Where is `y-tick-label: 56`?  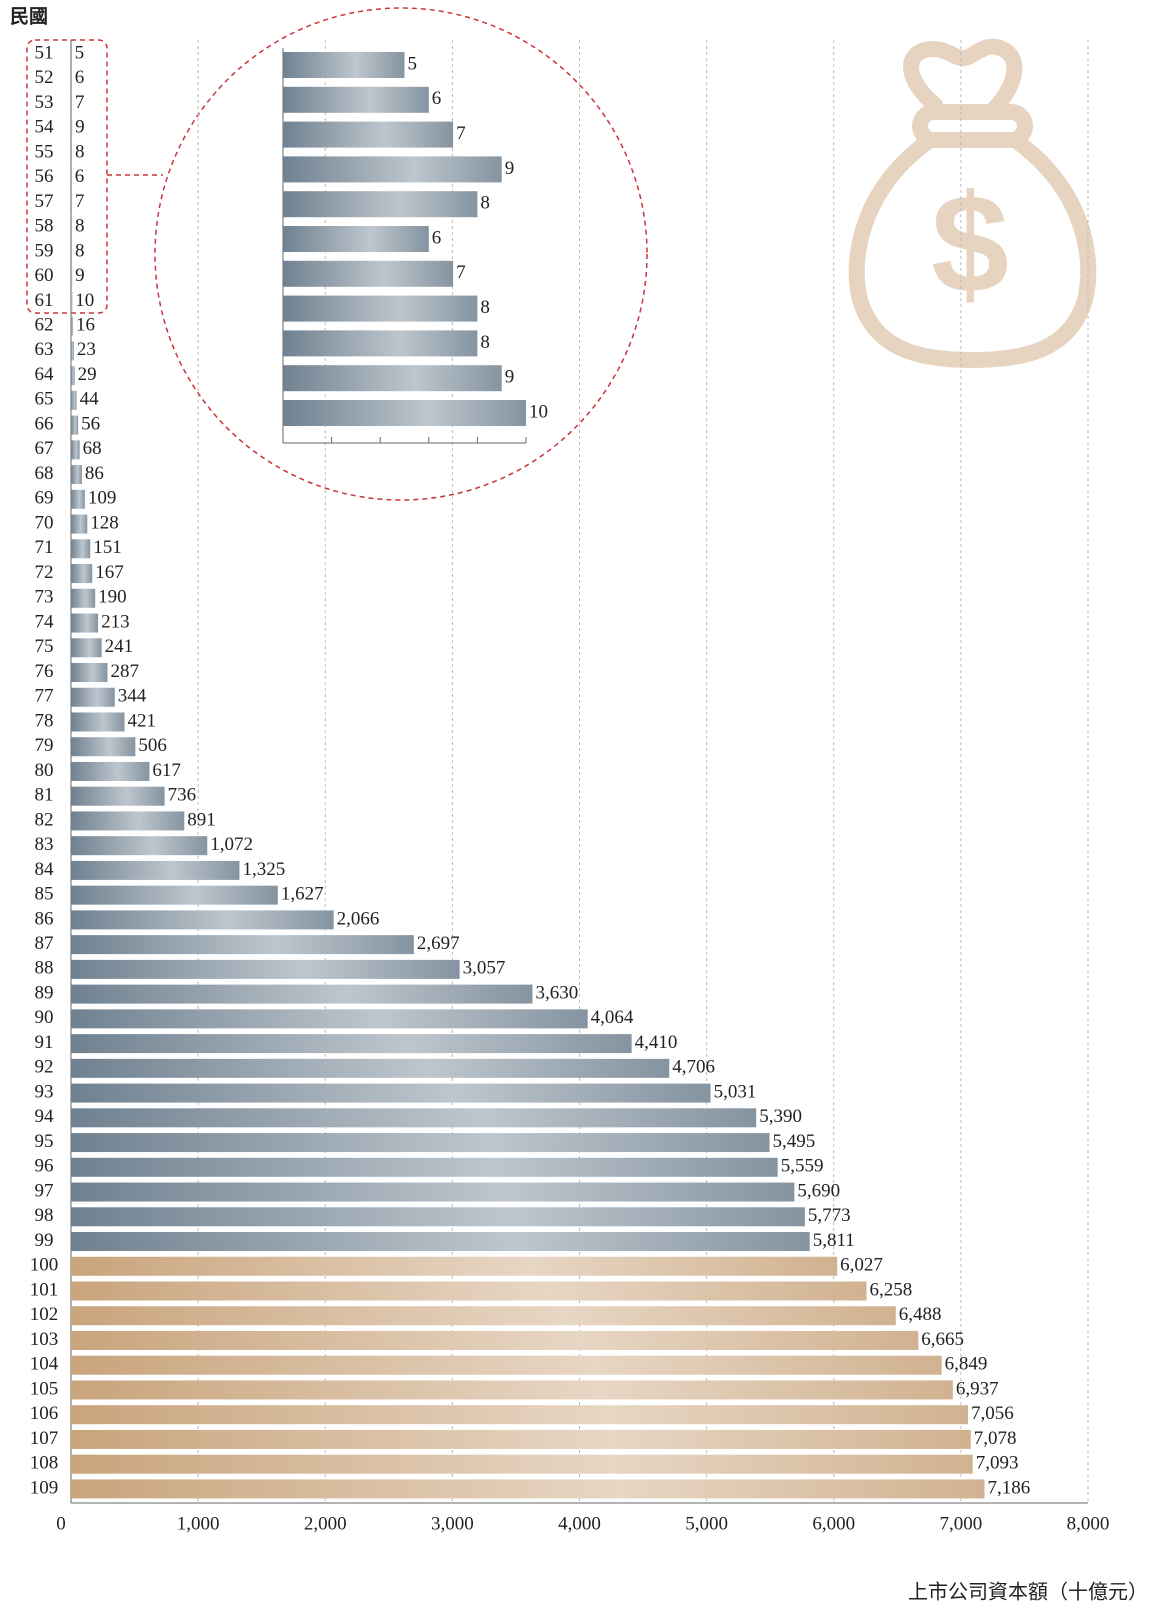 y-tick-label: 56 is located at coordinates (44, 176).